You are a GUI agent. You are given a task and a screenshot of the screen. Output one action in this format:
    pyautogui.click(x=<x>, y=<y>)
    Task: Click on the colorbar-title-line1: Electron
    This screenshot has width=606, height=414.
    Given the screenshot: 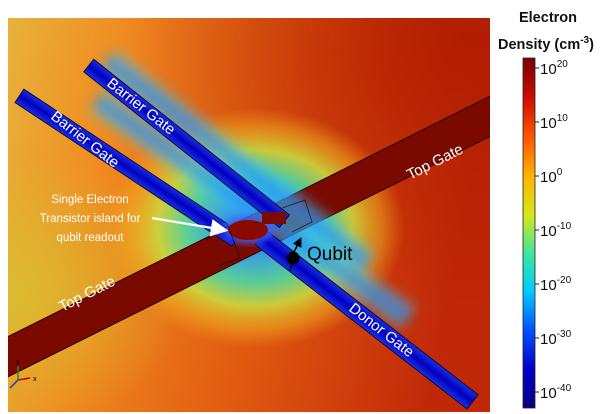 What is the action you would take?
    pyautogui.click(x=548, y=18)
    